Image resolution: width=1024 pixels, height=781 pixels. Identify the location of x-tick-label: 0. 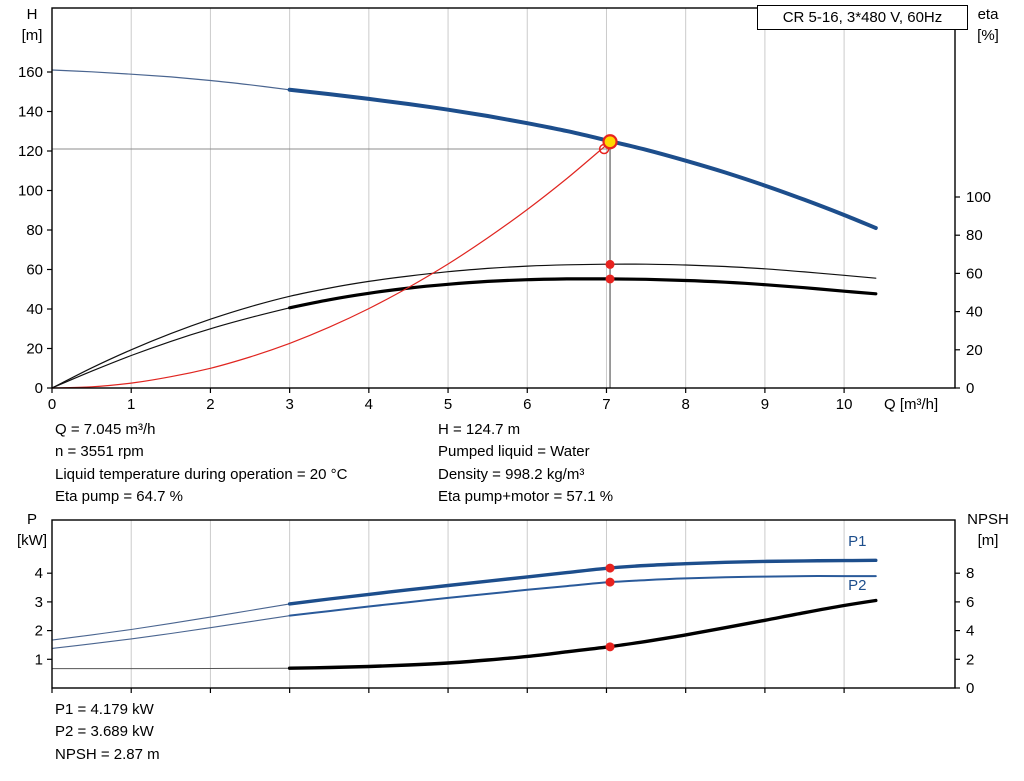
(52, 404).